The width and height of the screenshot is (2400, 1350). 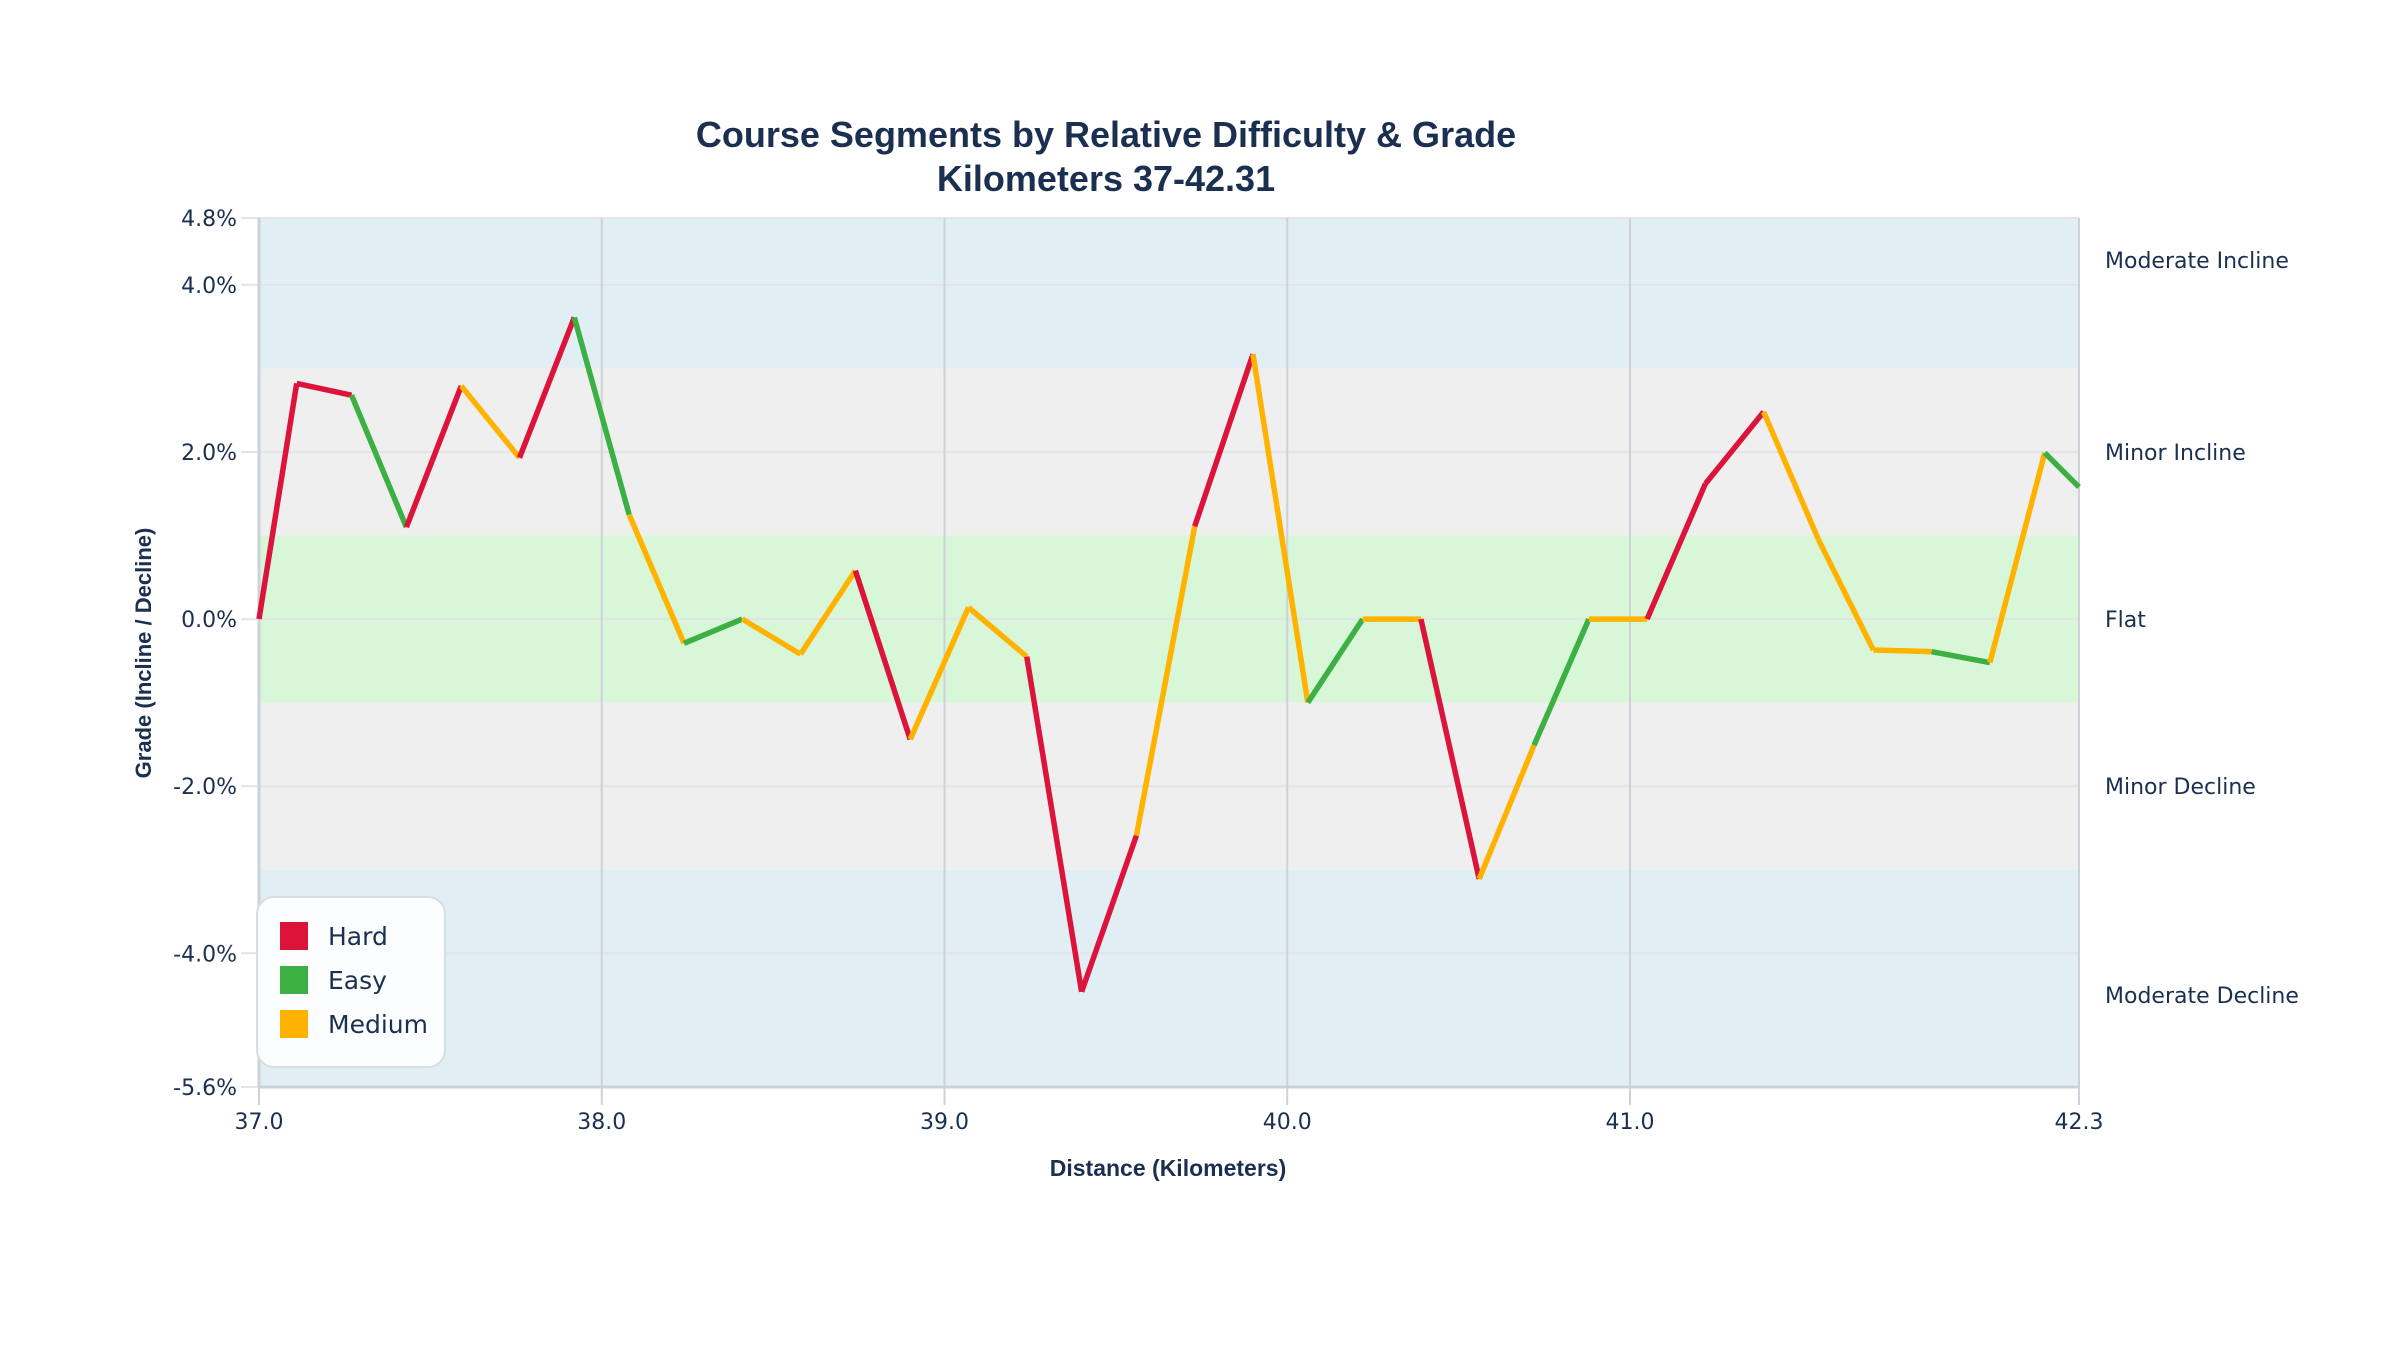 What do you see at coordinates (2175, 453) in the screenshot?
I see `band-label: Minor Incline` at bounding box center [2175, 453].